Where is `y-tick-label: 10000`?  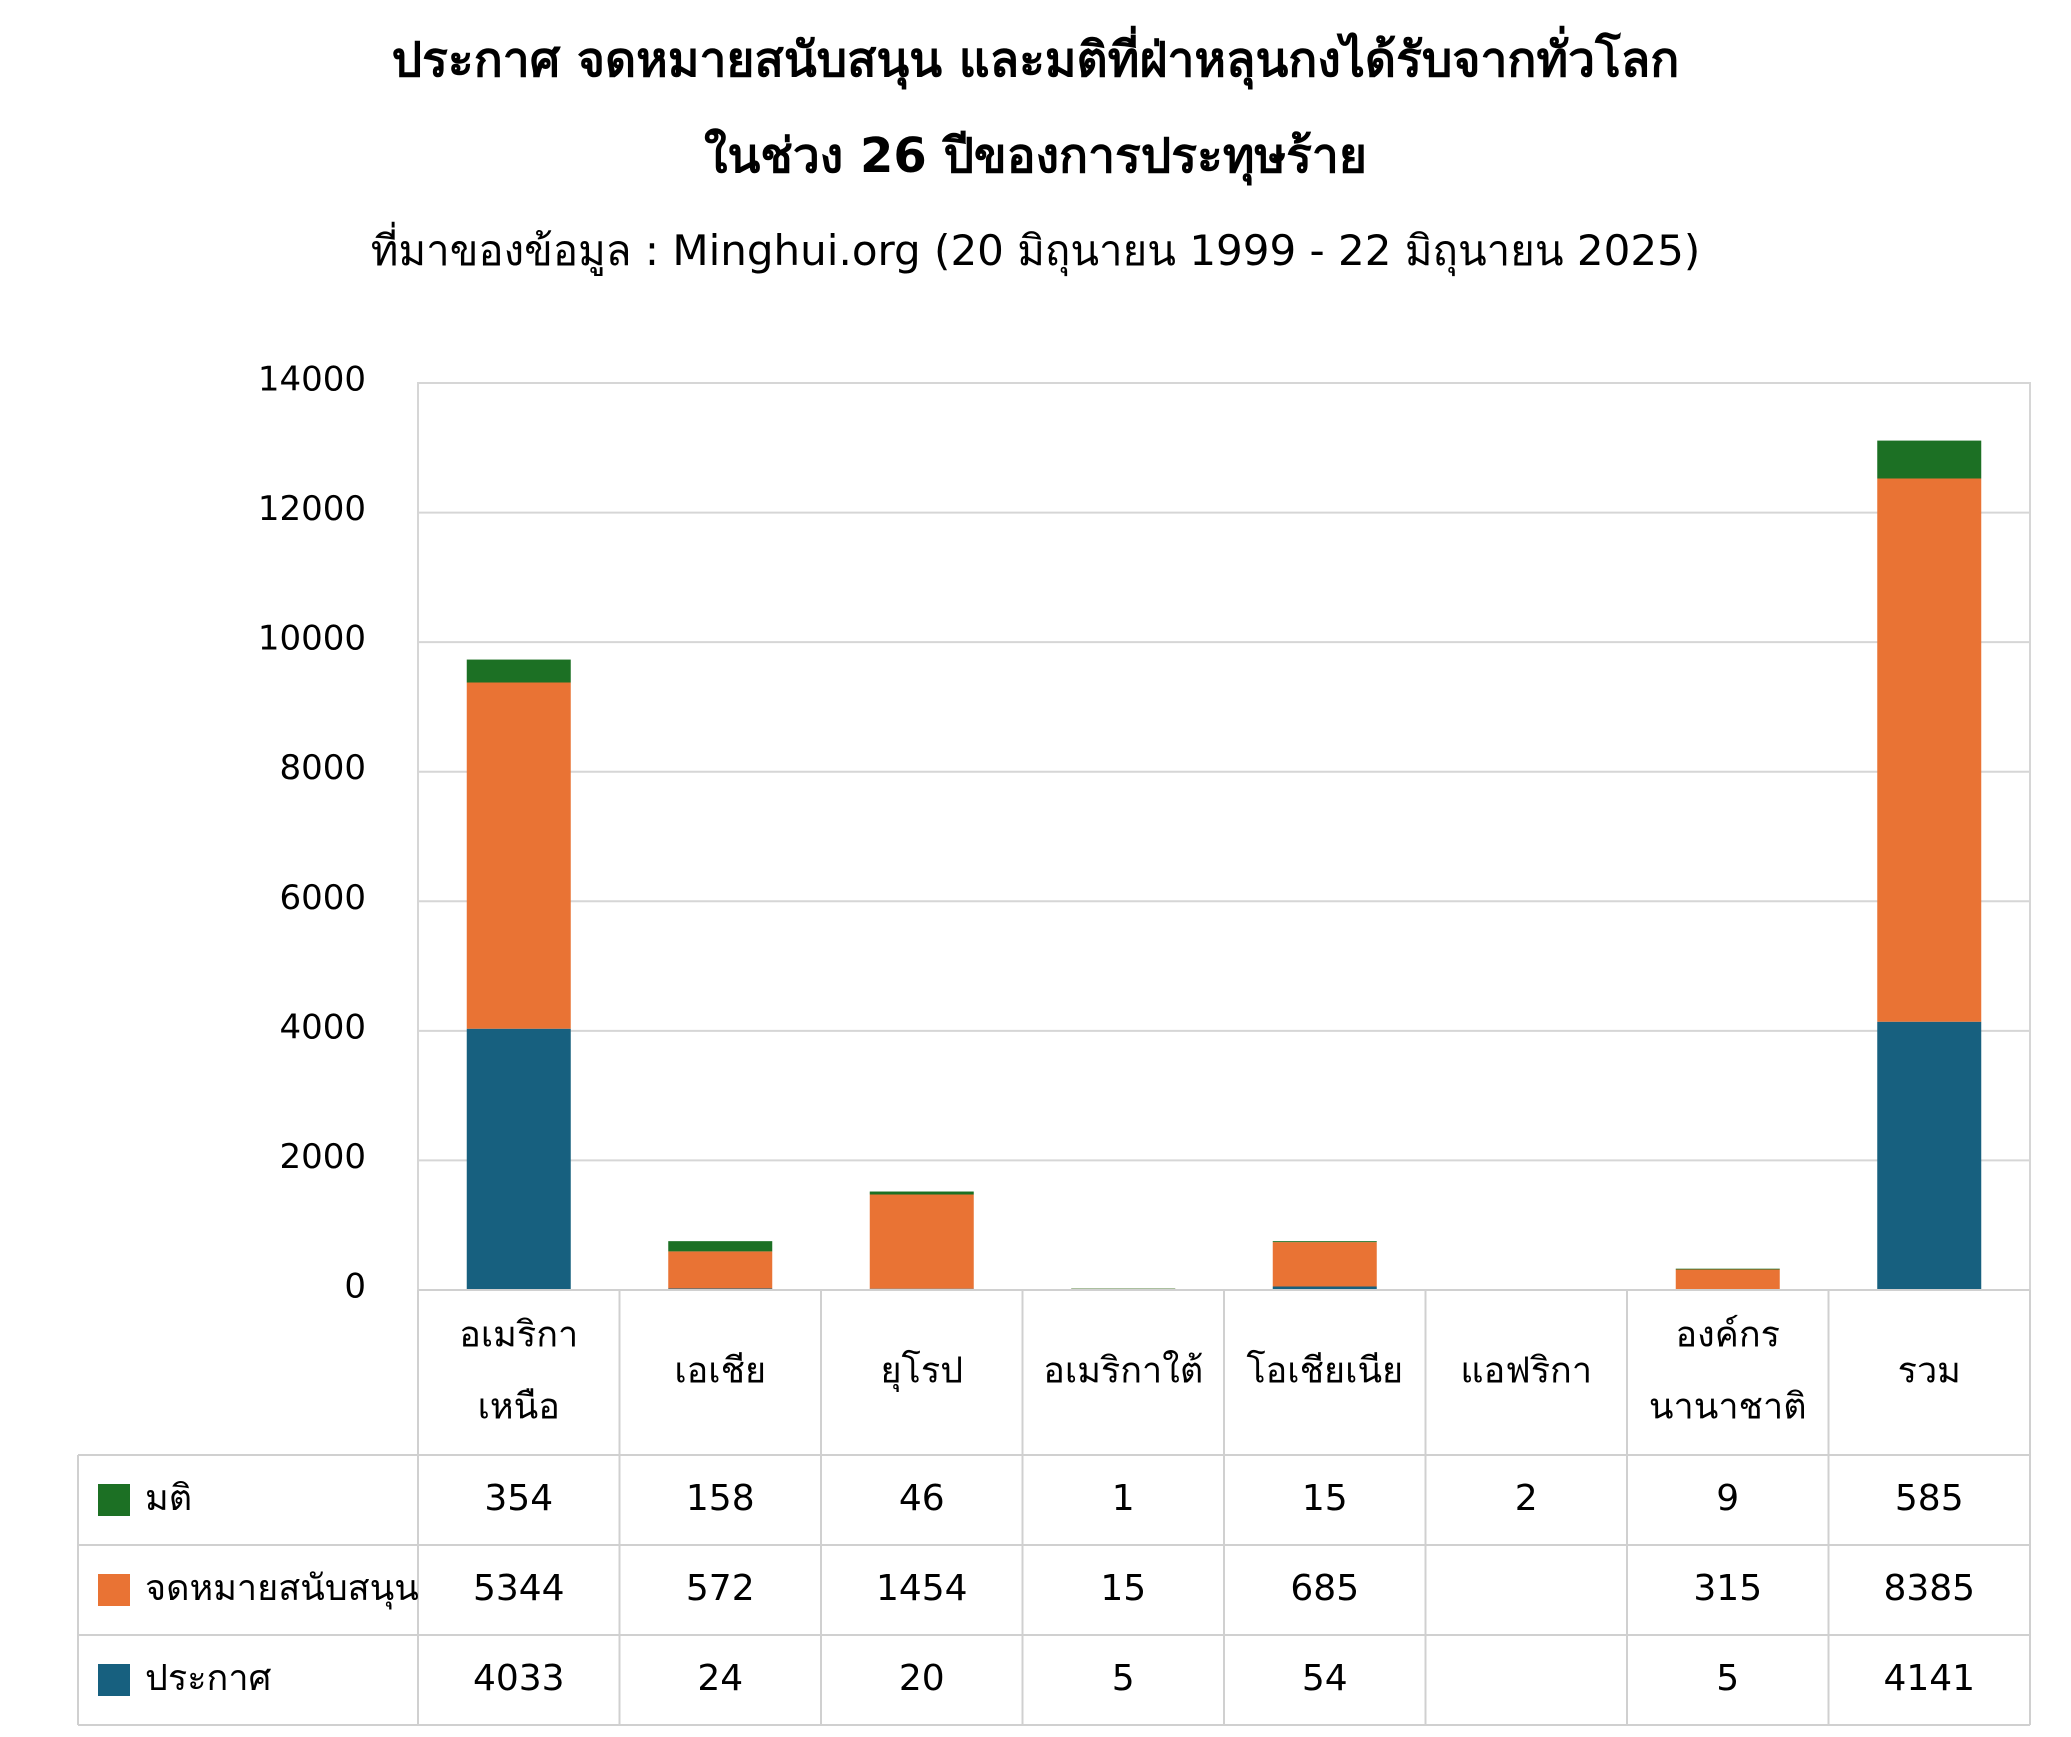 y-tick-label: 10000 is located at coordinates (312, 639).